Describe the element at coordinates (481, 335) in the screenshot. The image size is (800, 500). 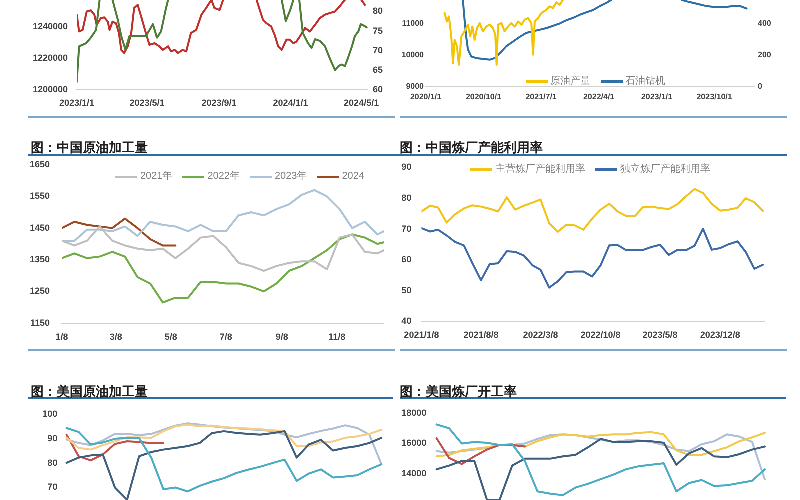
I see `x-tick-label: 2021/8/8` at that location.